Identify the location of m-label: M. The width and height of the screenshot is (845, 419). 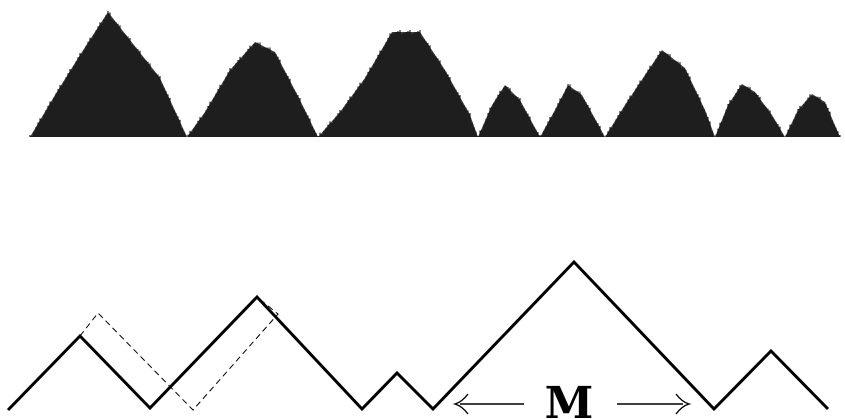
(569, 398).